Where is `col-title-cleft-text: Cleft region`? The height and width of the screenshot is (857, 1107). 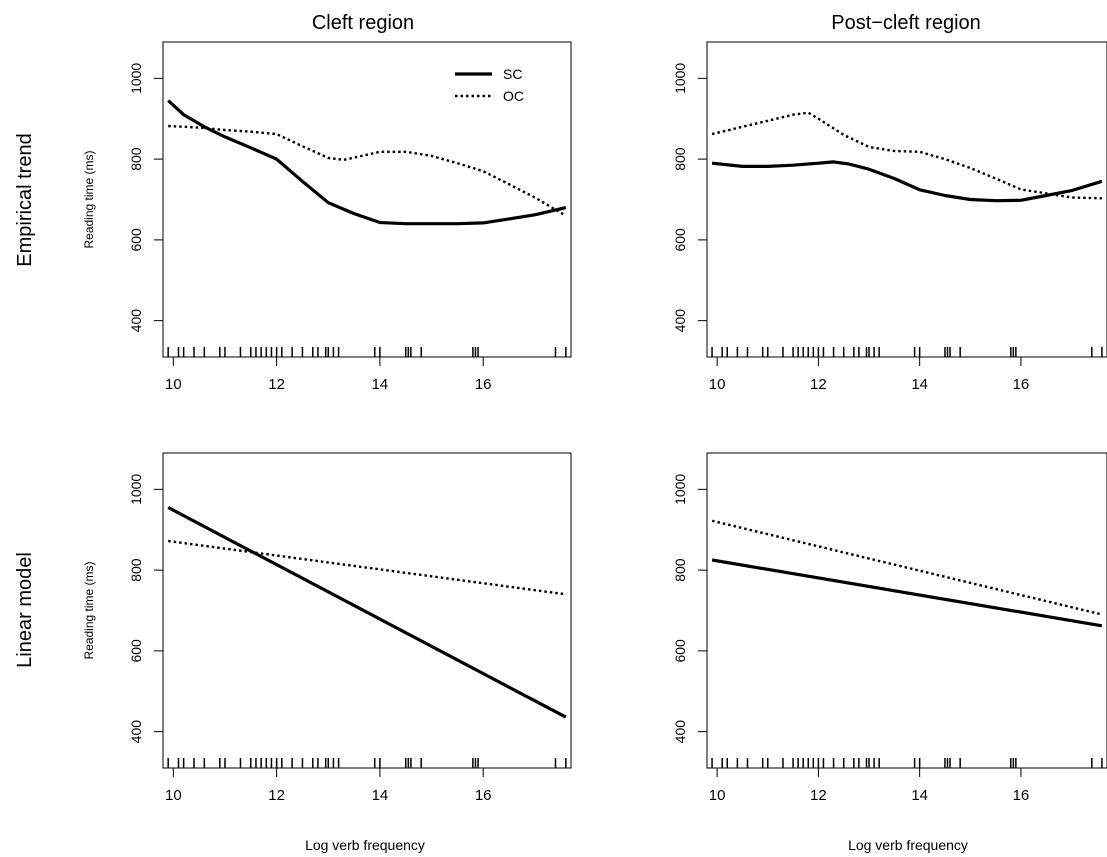
col-title-cleft-text: Cleft region is located at coordinates (363, 23).